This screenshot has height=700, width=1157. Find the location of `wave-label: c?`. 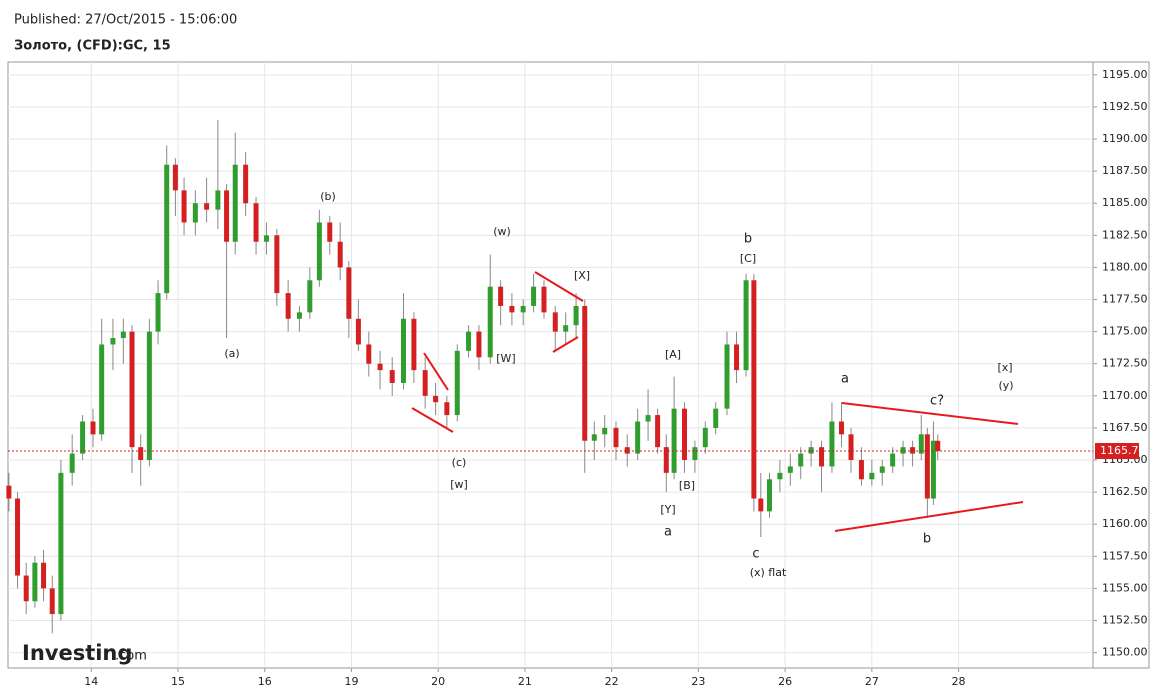

wave-label: c? is located at coordinates (937, 401).